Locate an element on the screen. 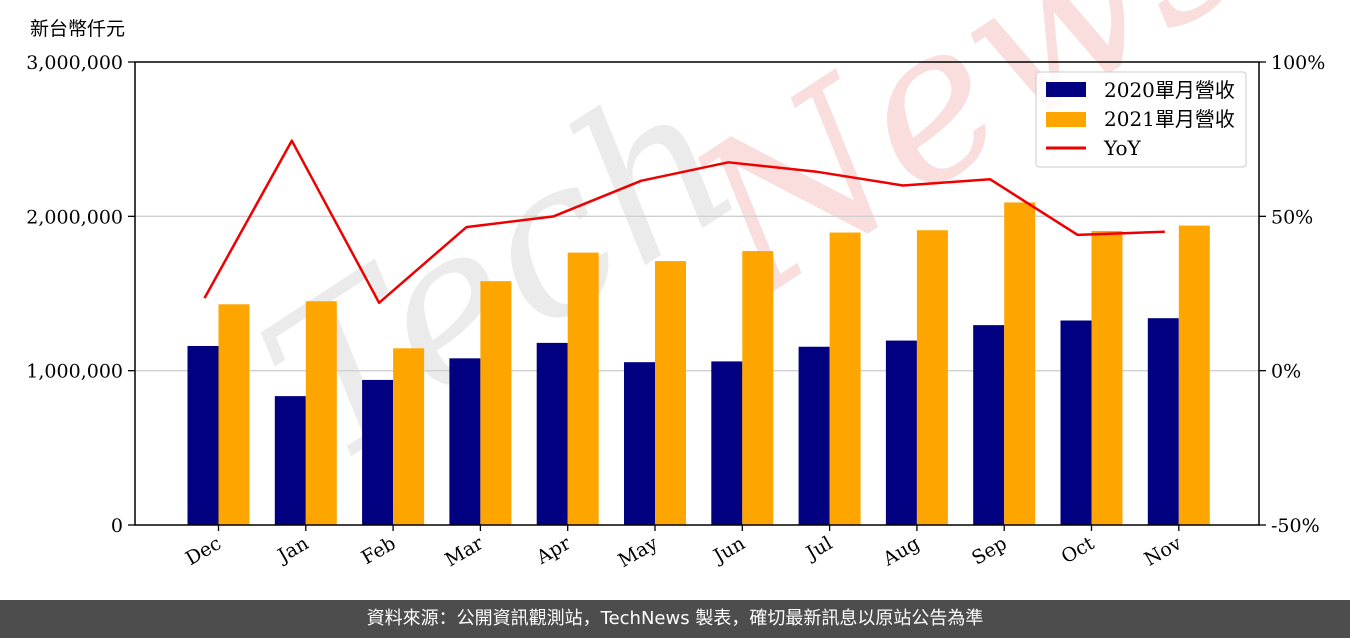 This screenshot has width=1350, height=638. x-tick-label: Jul is located at coordinates (818, 548).